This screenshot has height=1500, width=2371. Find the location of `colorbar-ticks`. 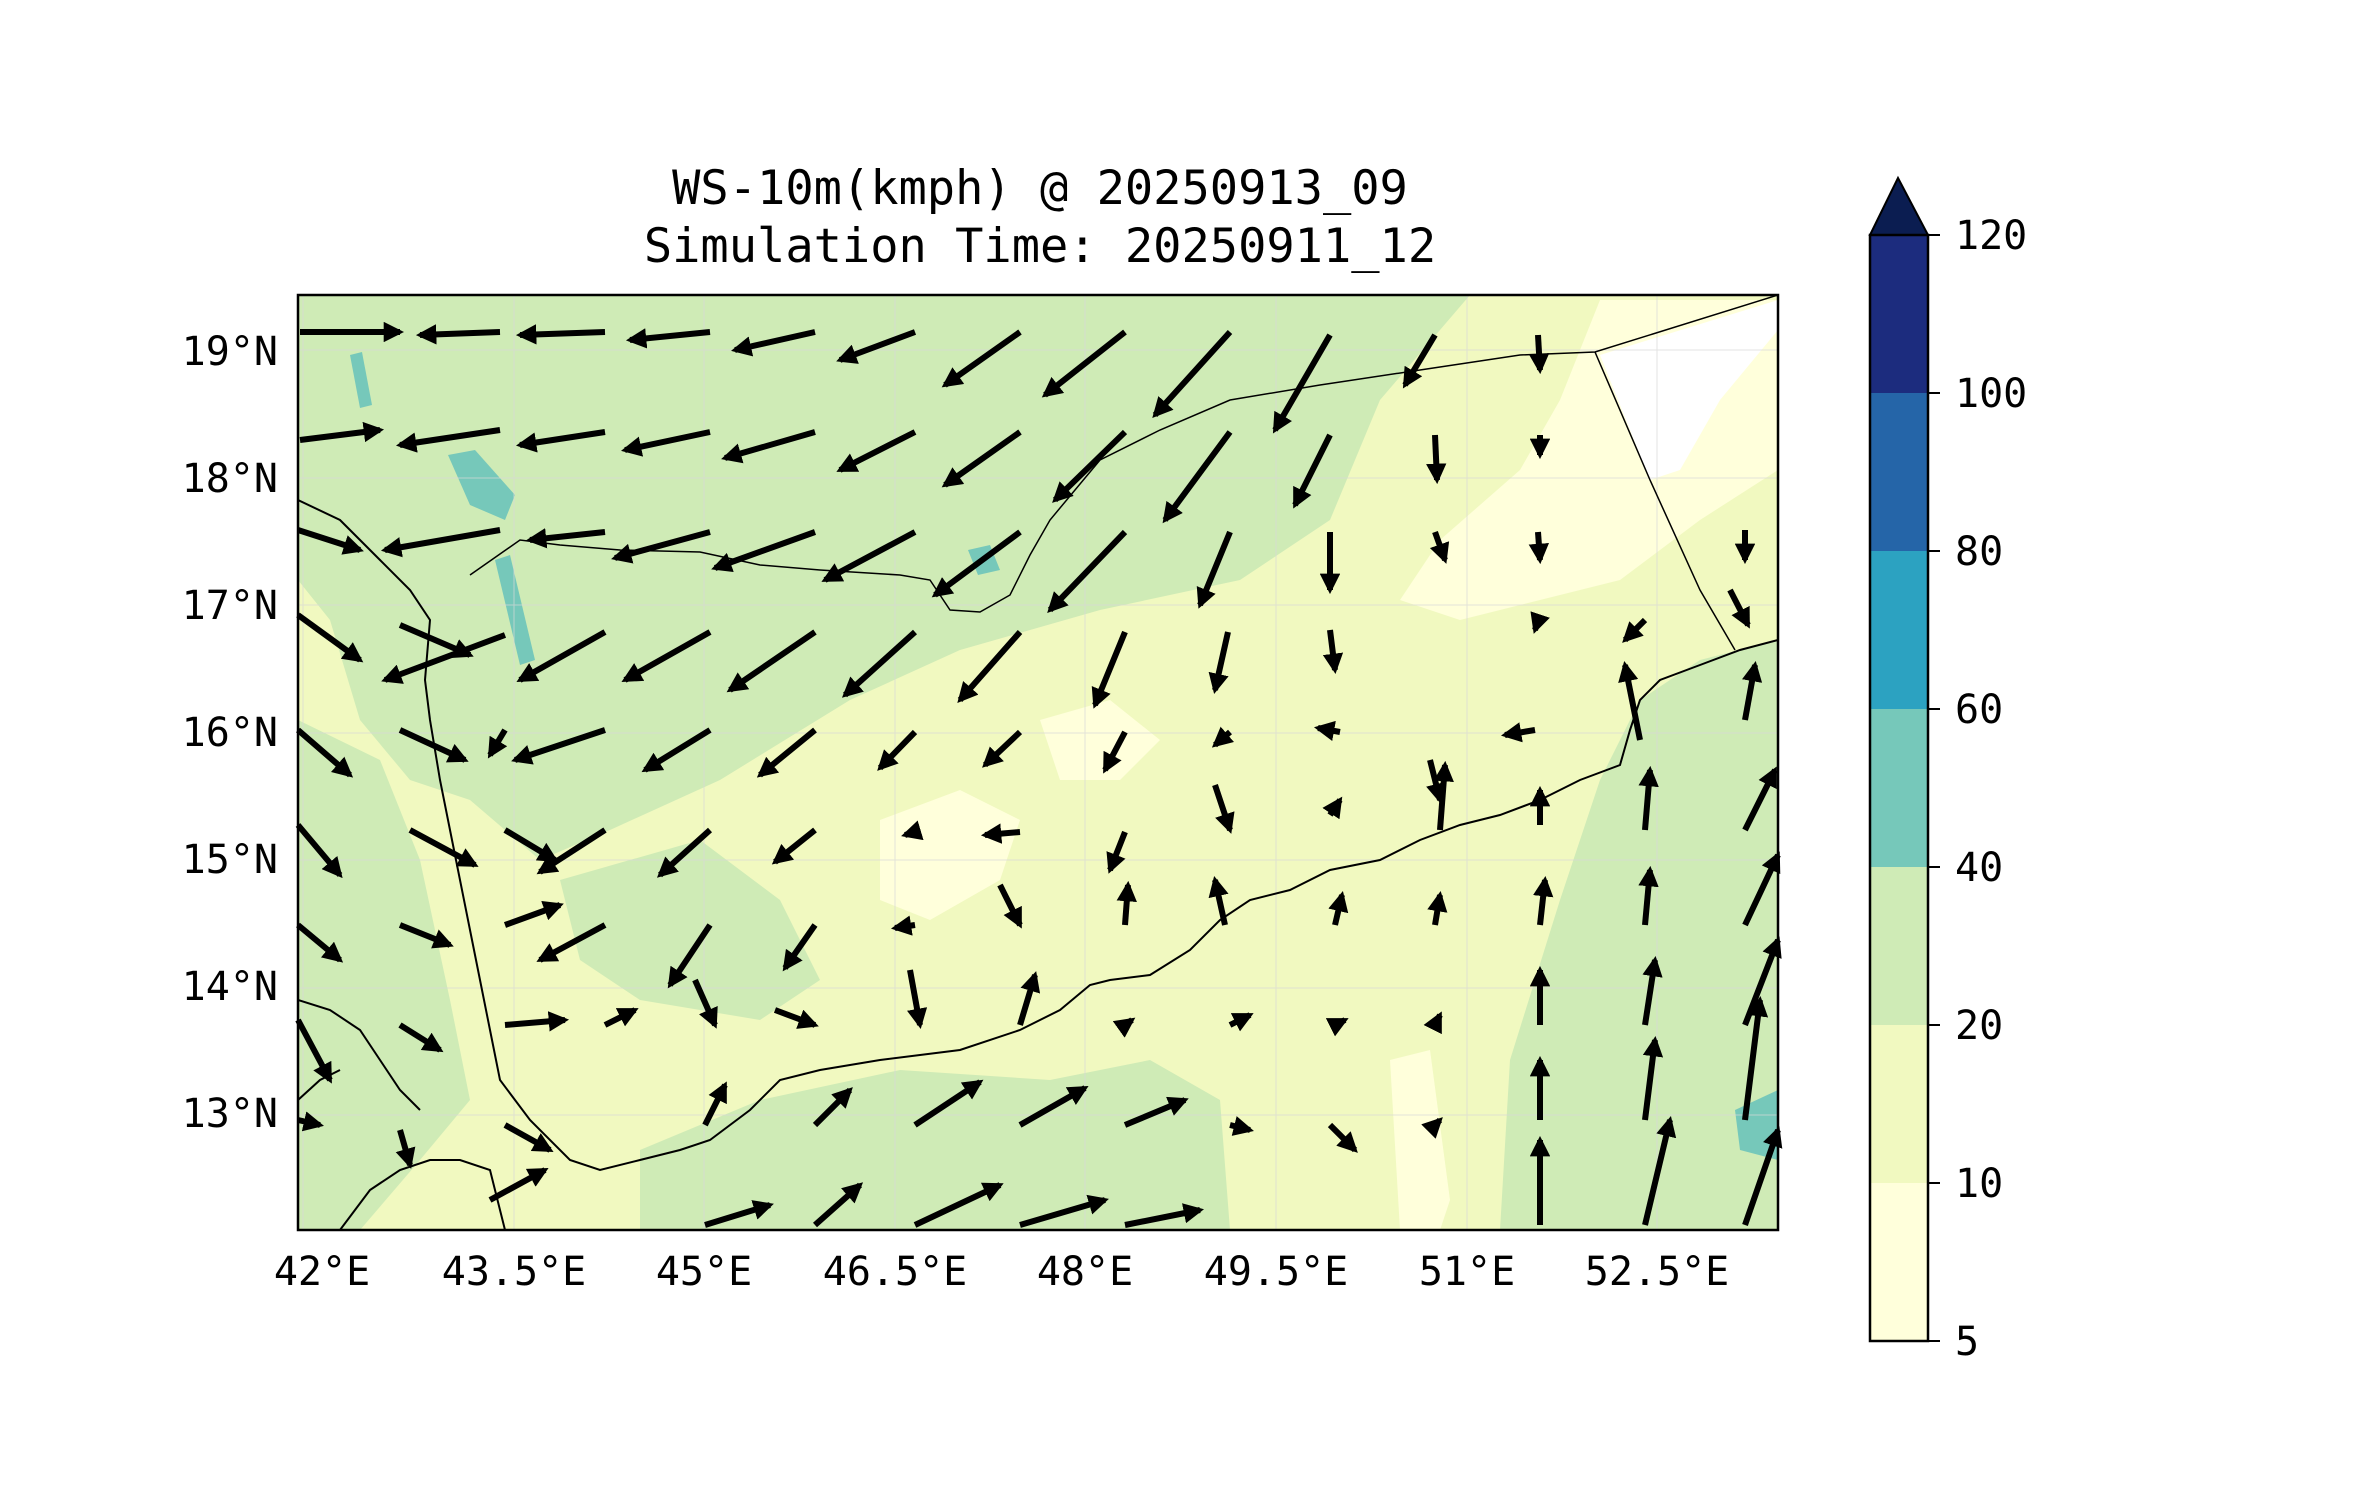

colorbar-ticks is located at coordinates (1934, 788).